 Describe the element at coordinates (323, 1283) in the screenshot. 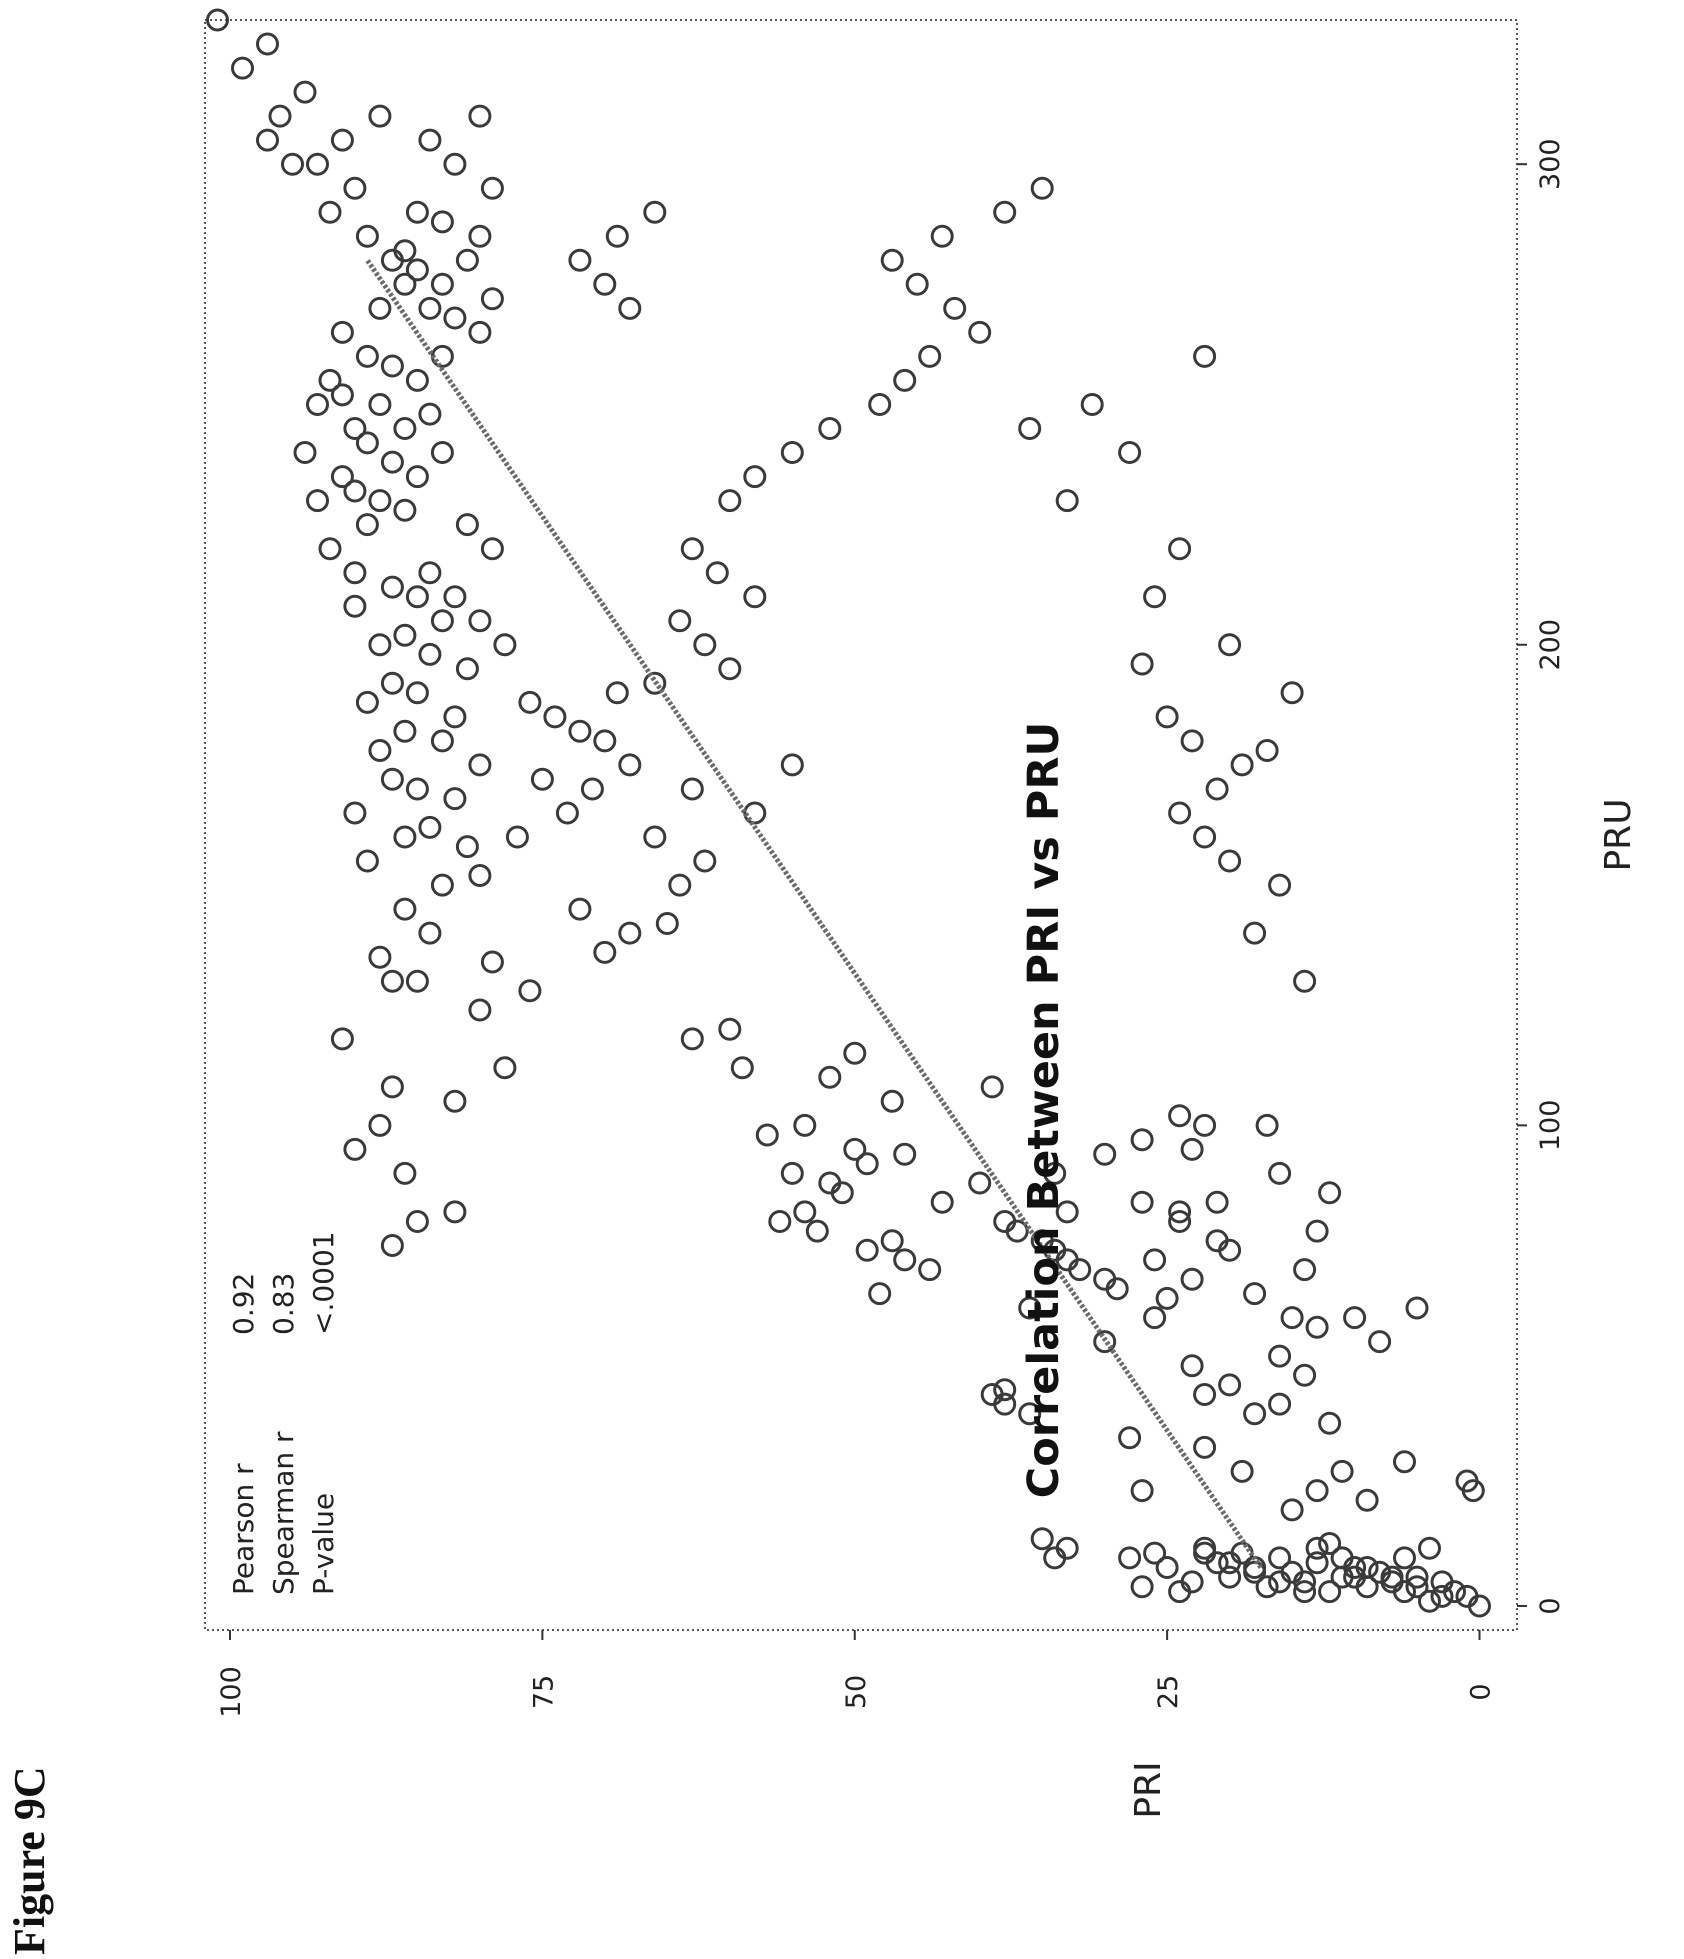

I see `stats-value: <.0001` at that location.